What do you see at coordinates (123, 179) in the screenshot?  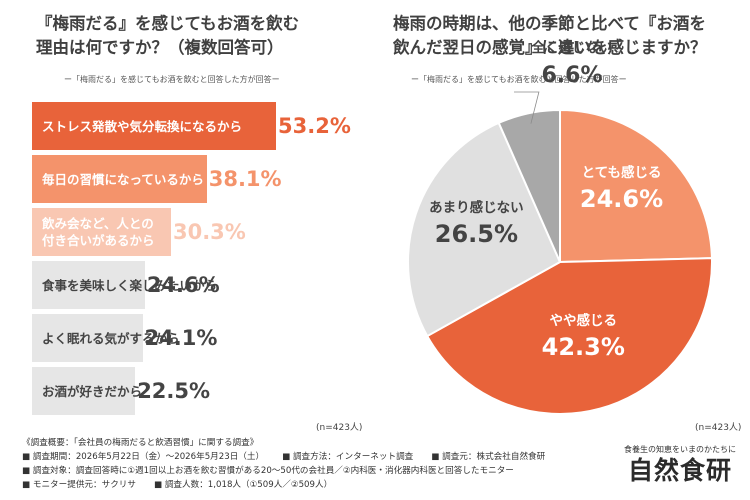 I see `bar-category-label: 毎日の習慣になっているから` at bounding box center [123, 179].